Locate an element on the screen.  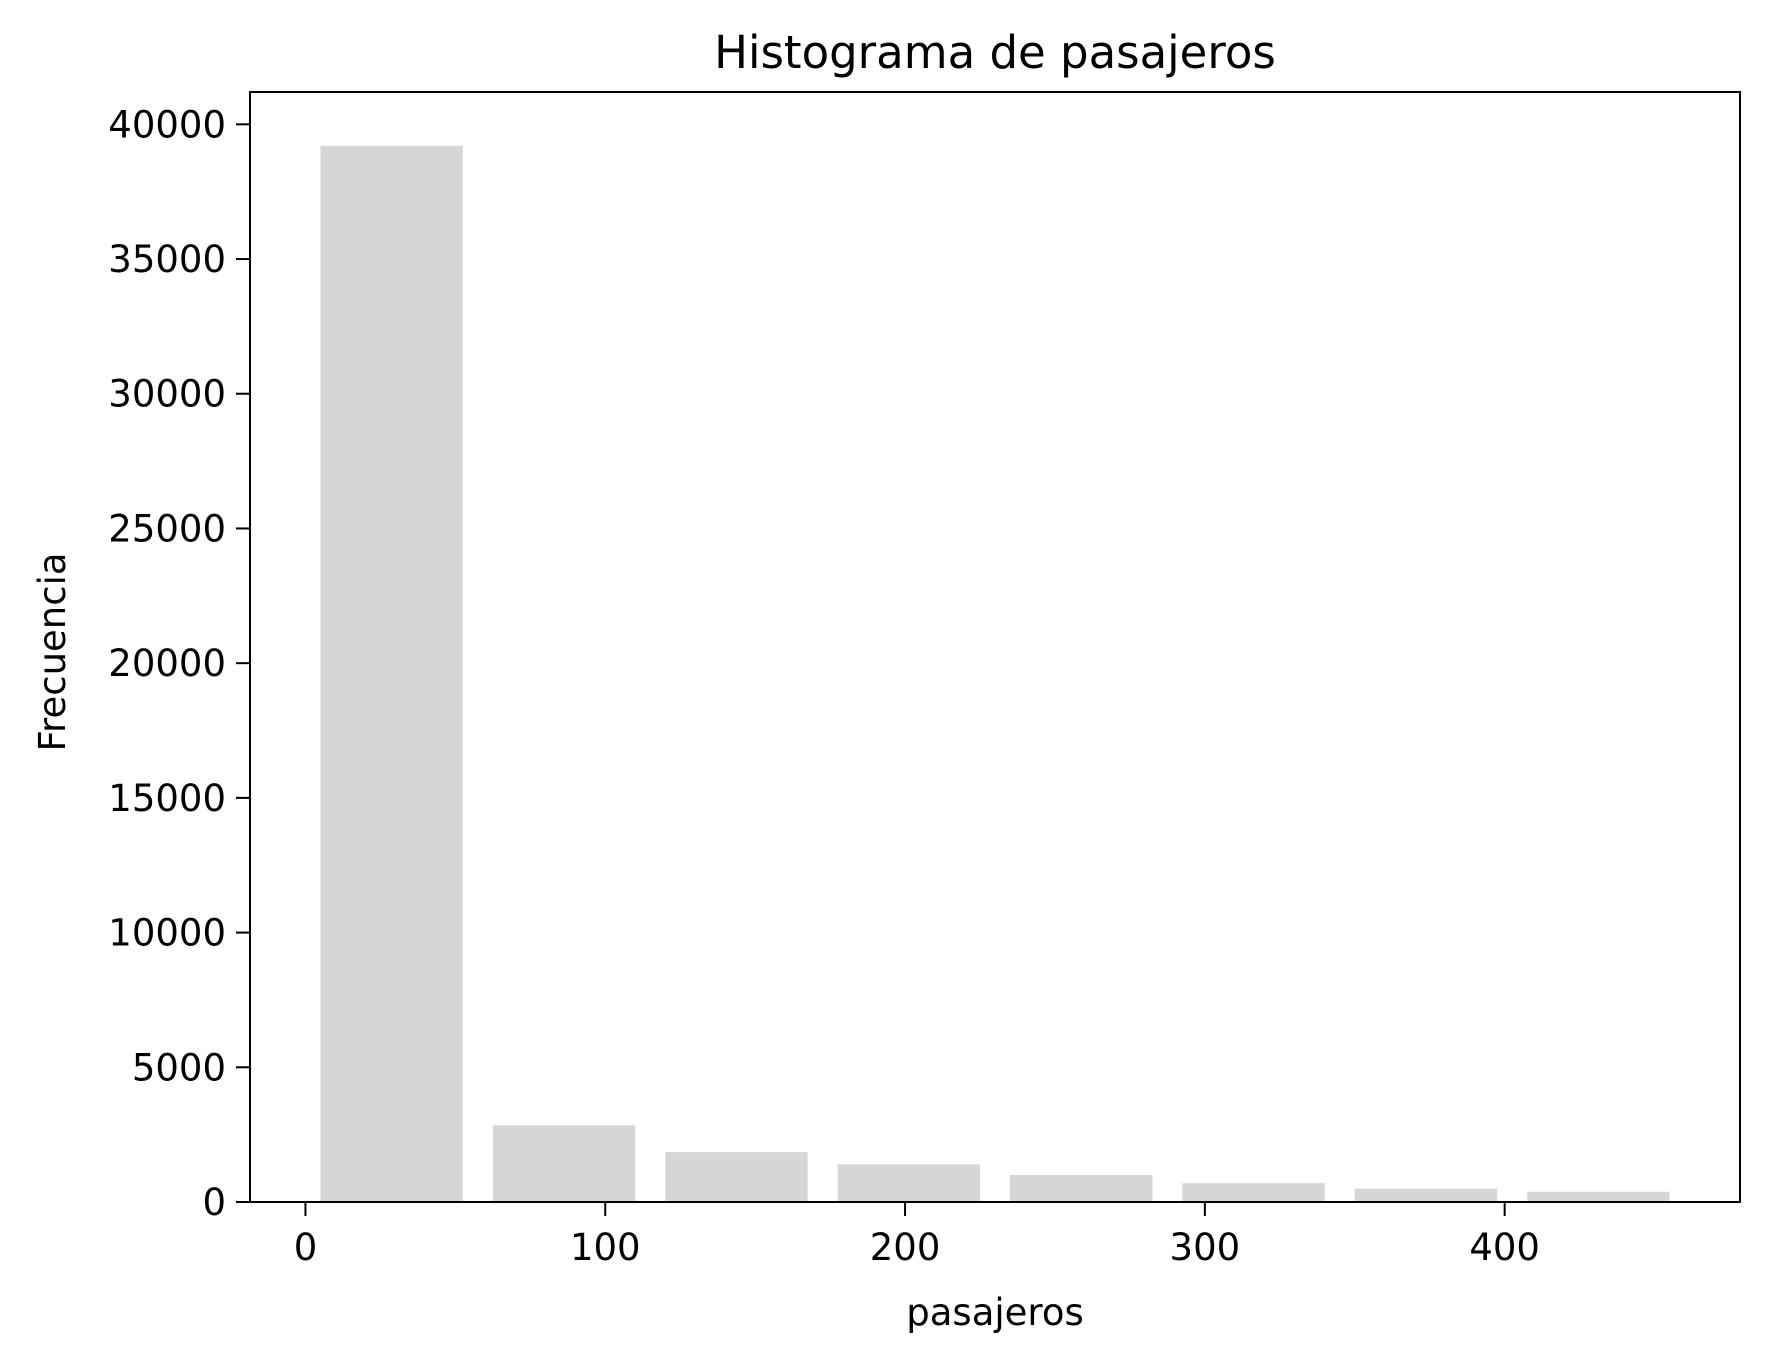
x-tick-label: 200 is located at coordinates (905, 1247).